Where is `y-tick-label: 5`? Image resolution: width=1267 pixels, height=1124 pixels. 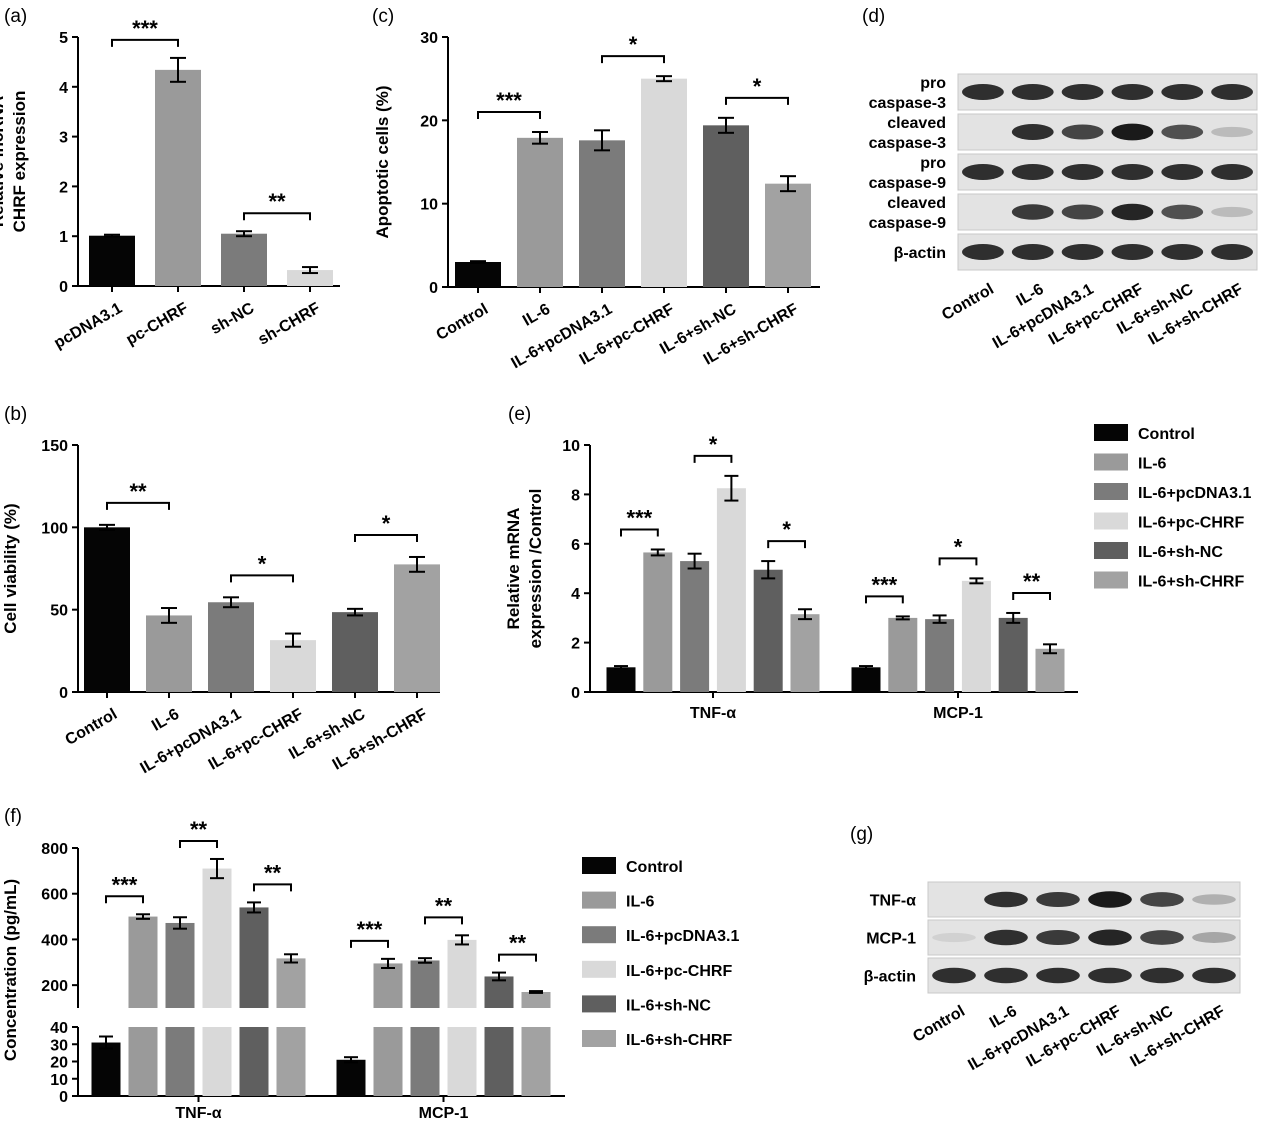
y-tick-label: 5 is located at coordinates (63, 38).